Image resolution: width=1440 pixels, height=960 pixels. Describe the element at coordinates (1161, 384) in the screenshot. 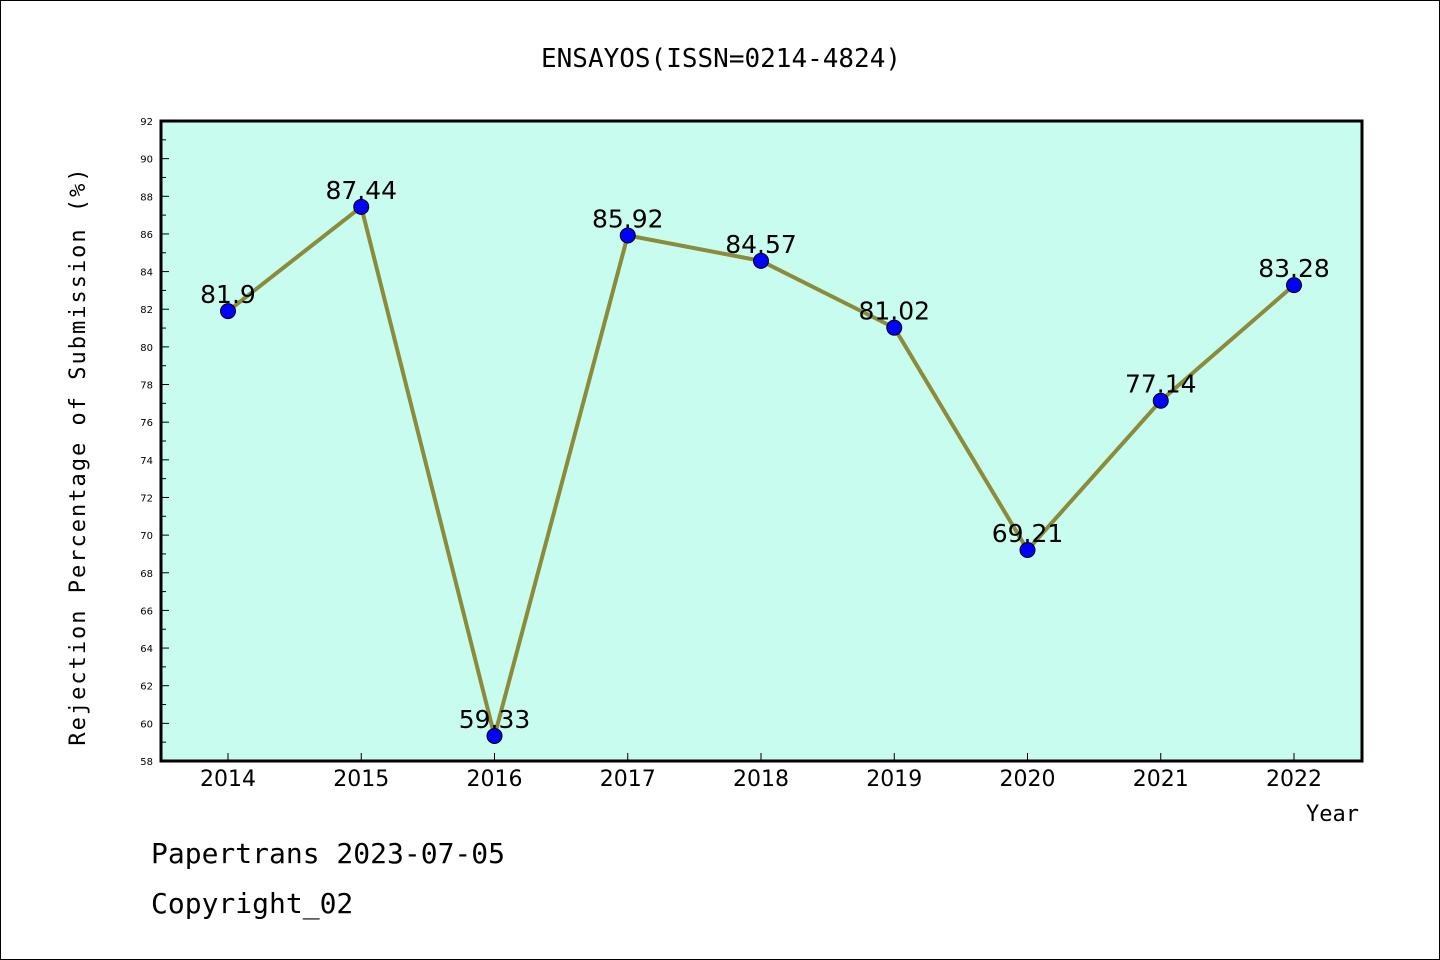

I see `data-label: 77.14` at that location.